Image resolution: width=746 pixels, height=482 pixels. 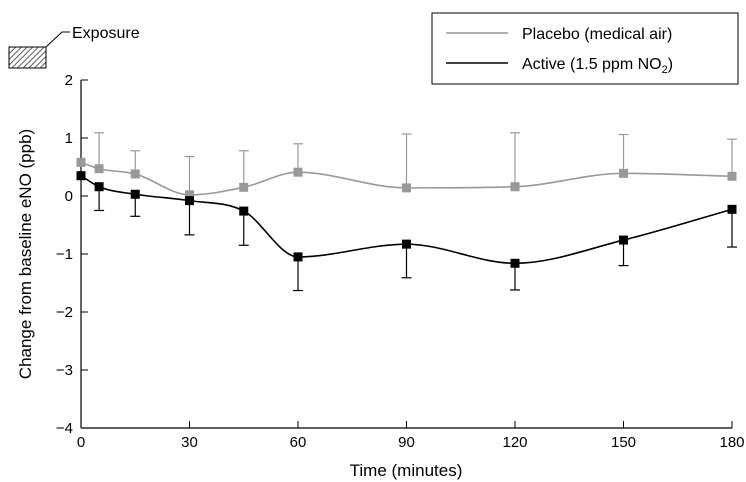 I want to click on x-axis-title: Time (minutes), so click(x=406, y=470).